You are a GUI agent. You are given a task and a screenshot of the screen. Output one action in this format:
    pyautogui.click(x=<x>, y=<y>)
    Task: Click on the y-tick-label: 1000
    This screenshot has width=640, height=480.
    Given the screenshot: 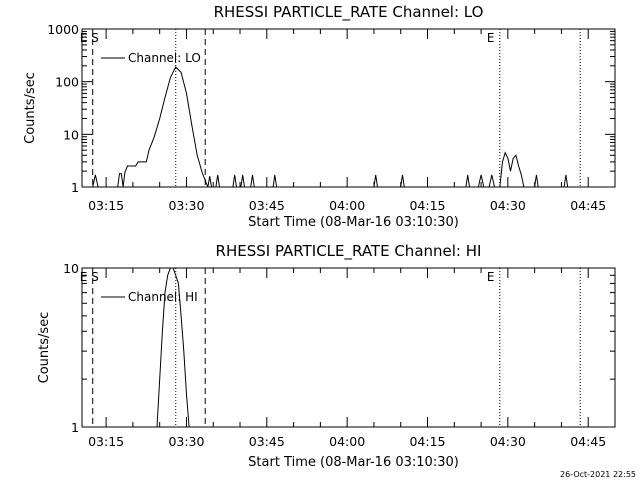 What is the action you would take?
    pyautogui.click(x=63, y=29)
    